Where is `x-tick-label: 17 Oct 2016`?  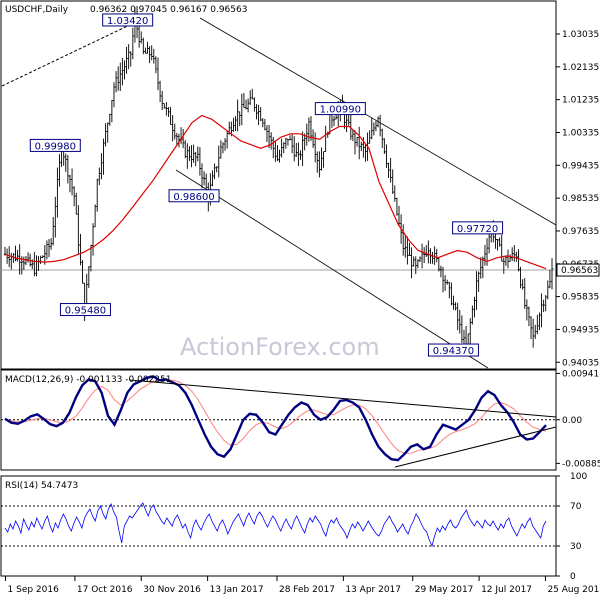
x-tick-label: 17 Oct 2016 is located at coordinates (105, 590).